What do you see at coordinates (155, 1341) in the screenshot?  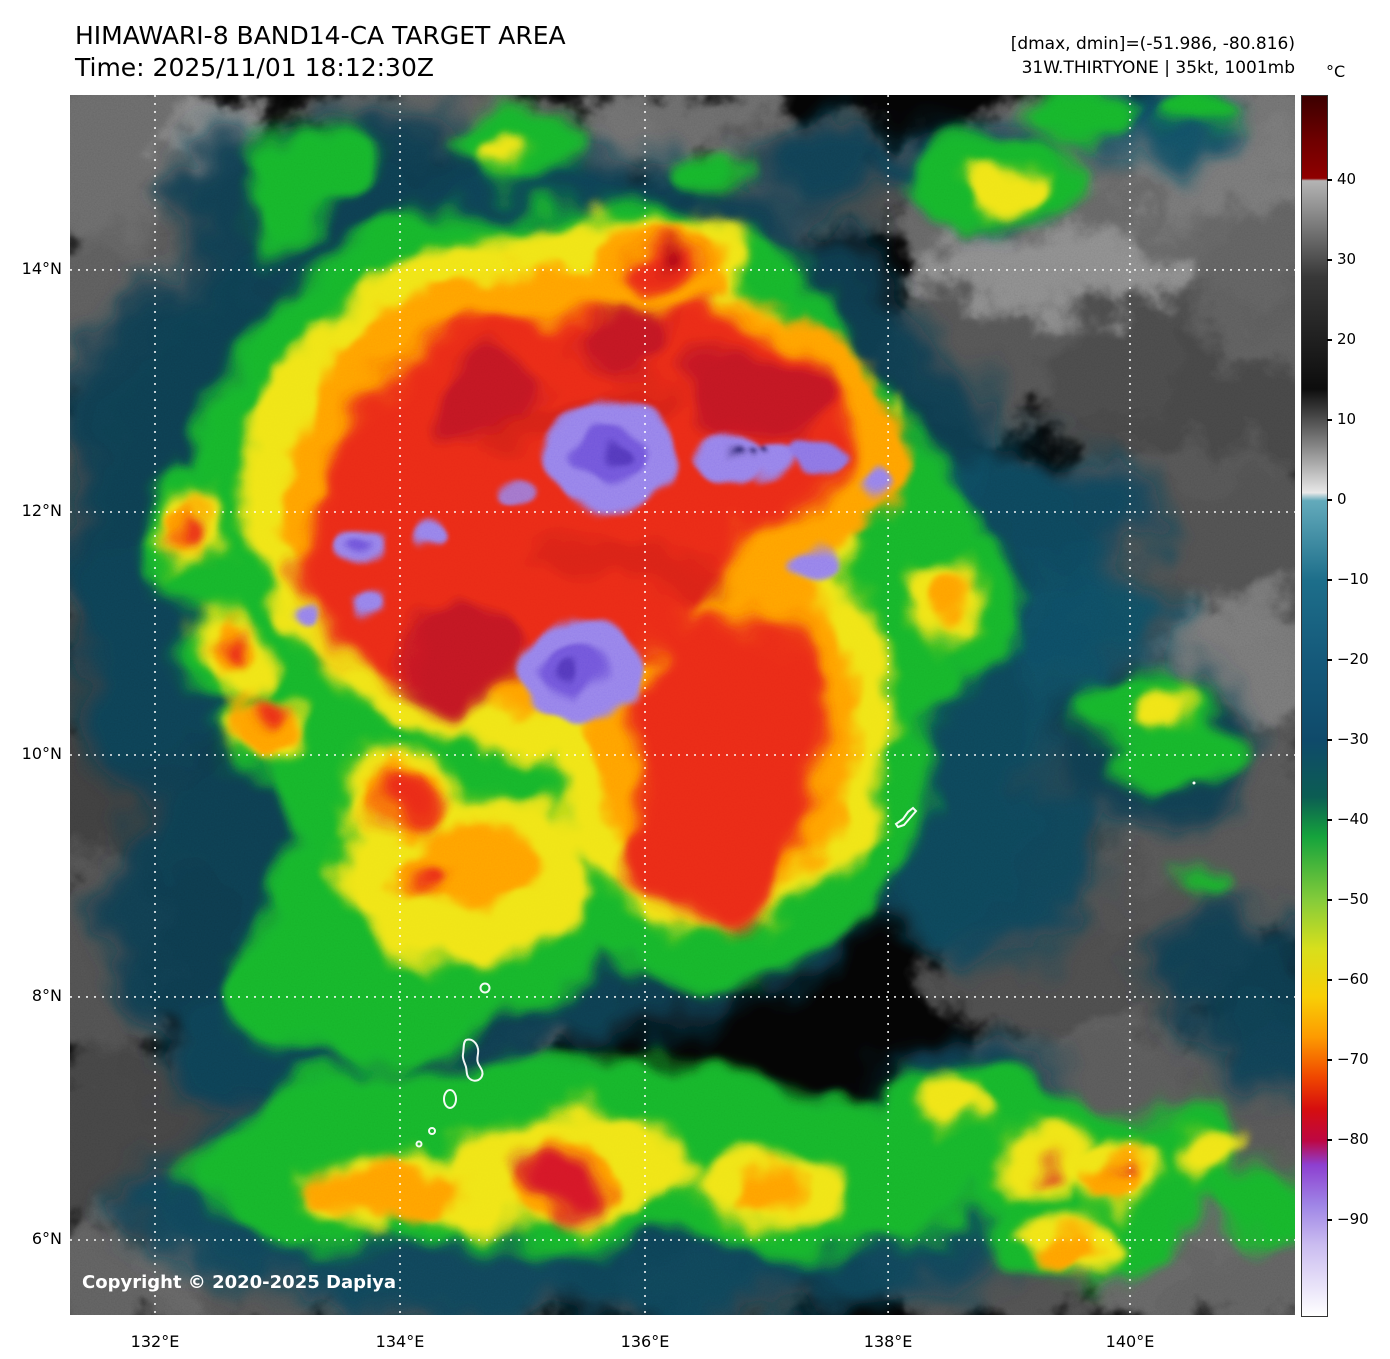 I see `lon-tick-label: 132°E` at bounding box center [155, 1341].